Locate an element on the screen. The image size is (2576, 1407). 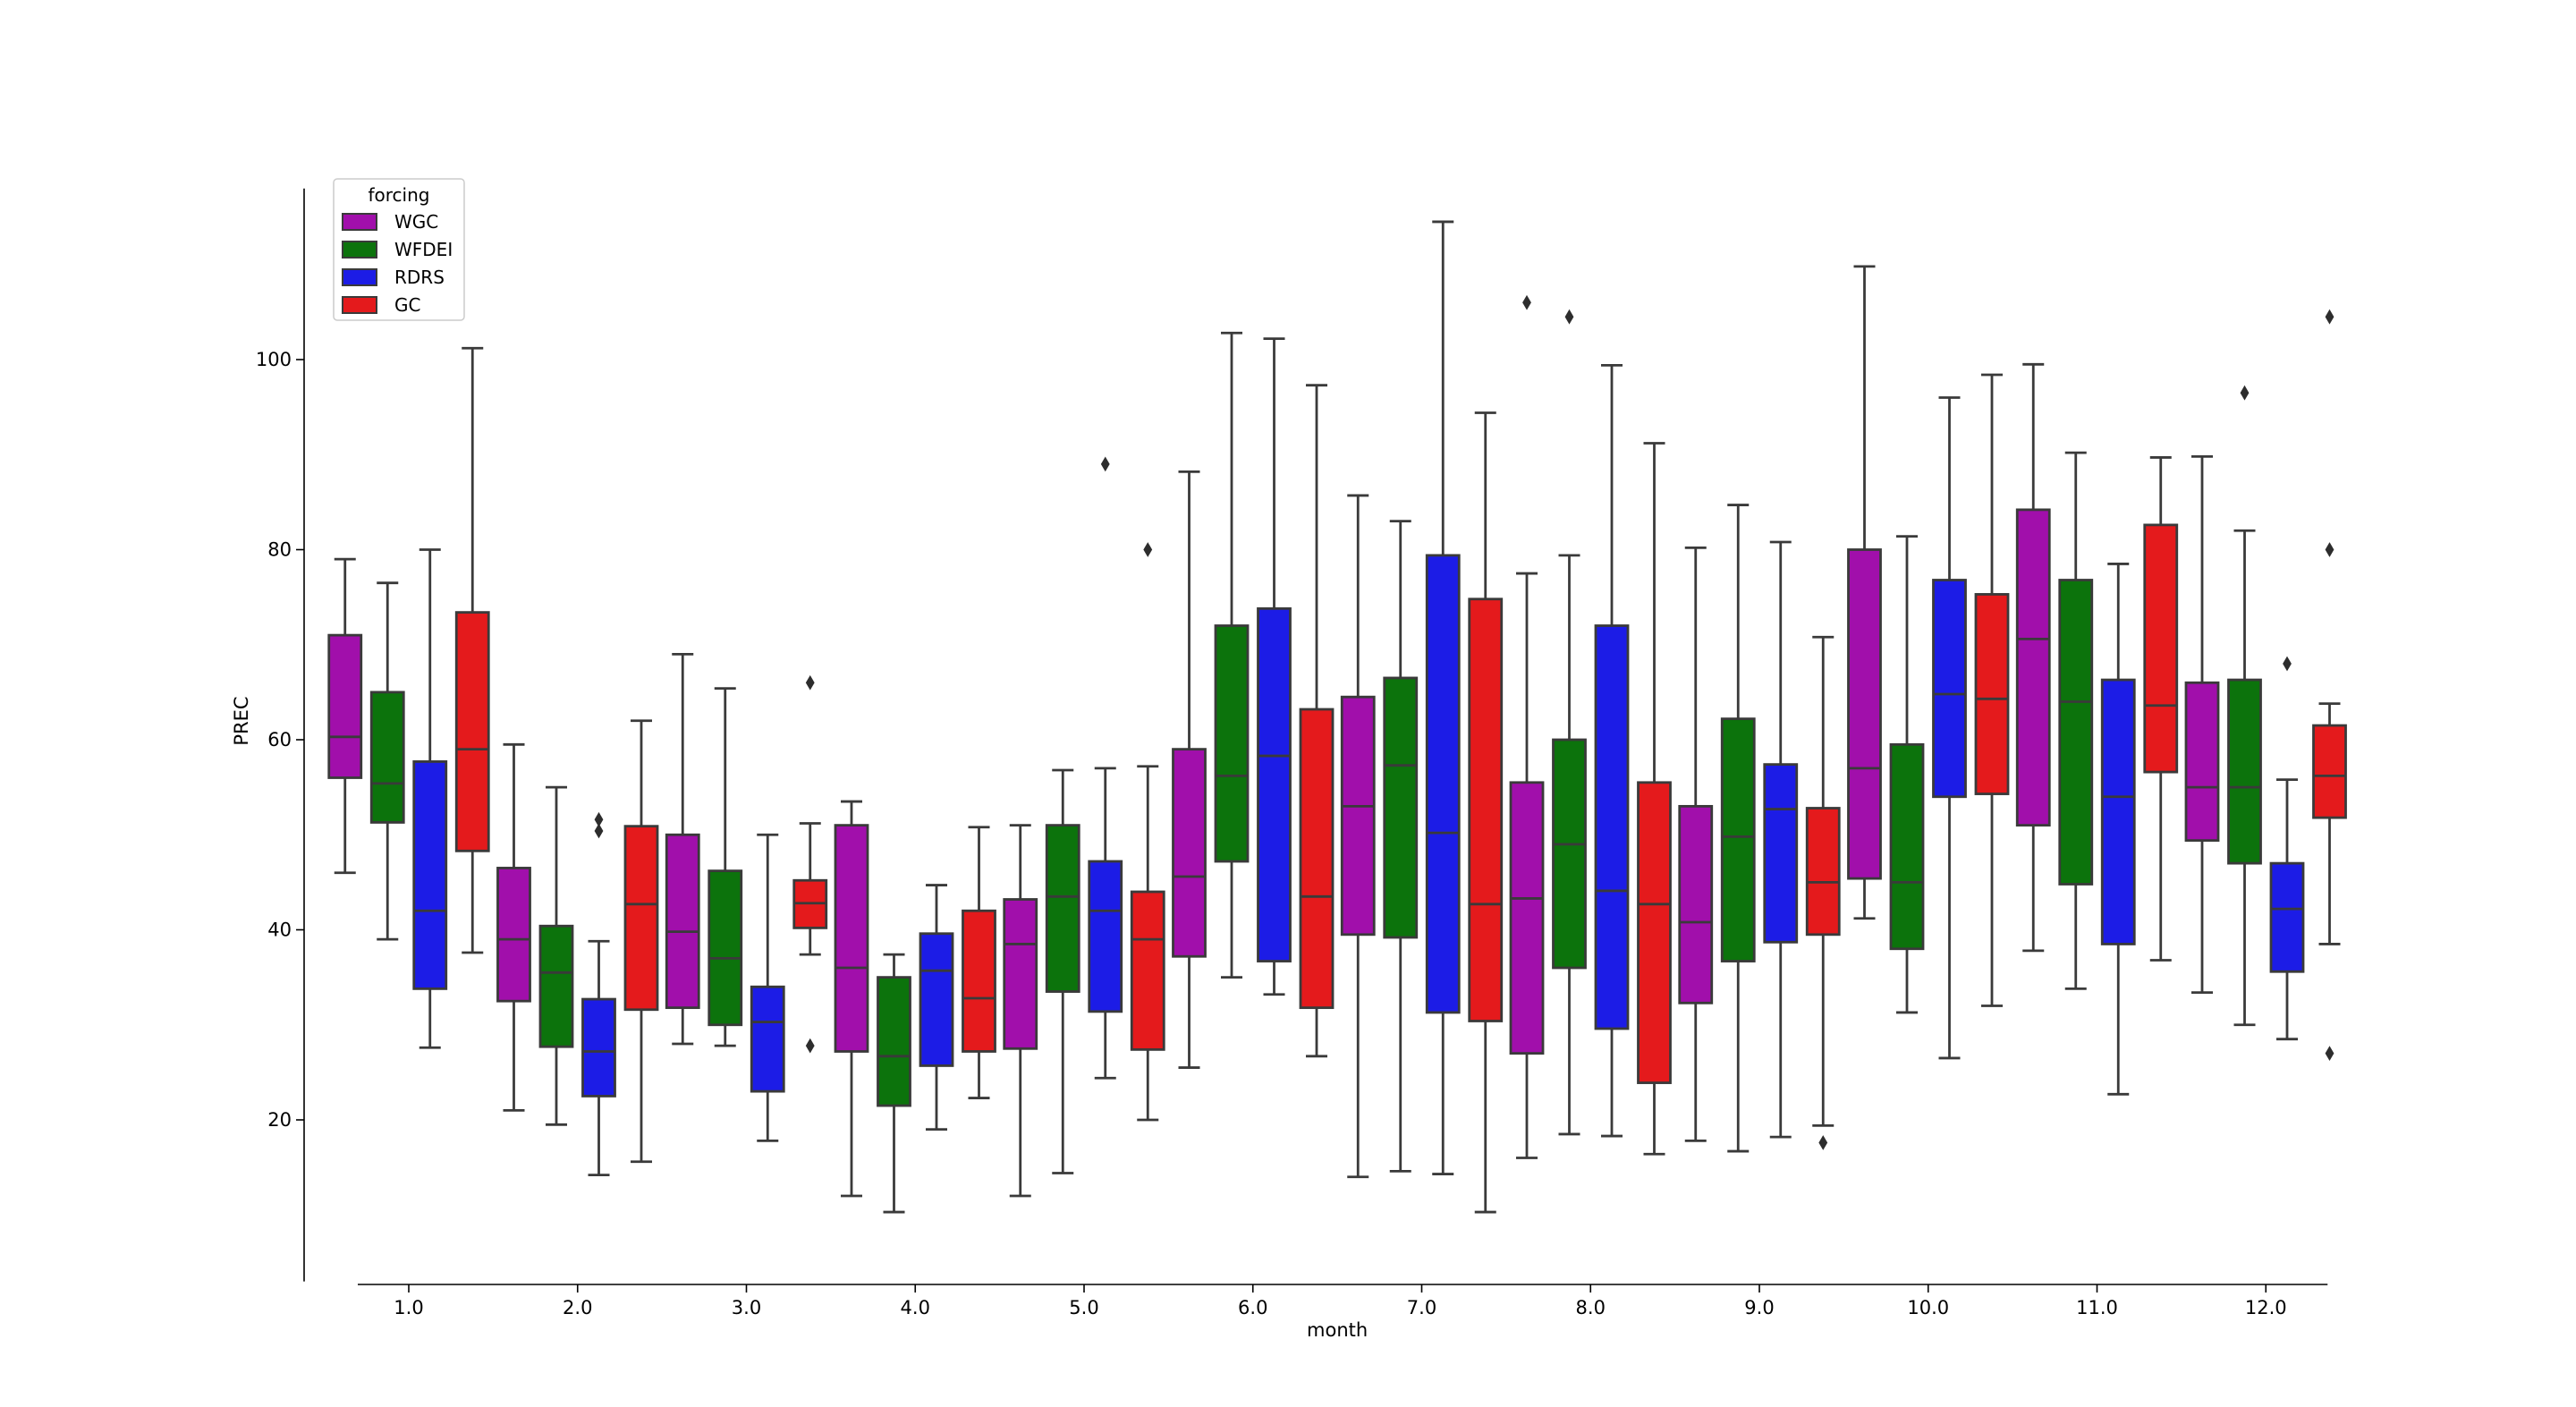
box-wfdei-5.0 is located at coordinates (1062, 971).